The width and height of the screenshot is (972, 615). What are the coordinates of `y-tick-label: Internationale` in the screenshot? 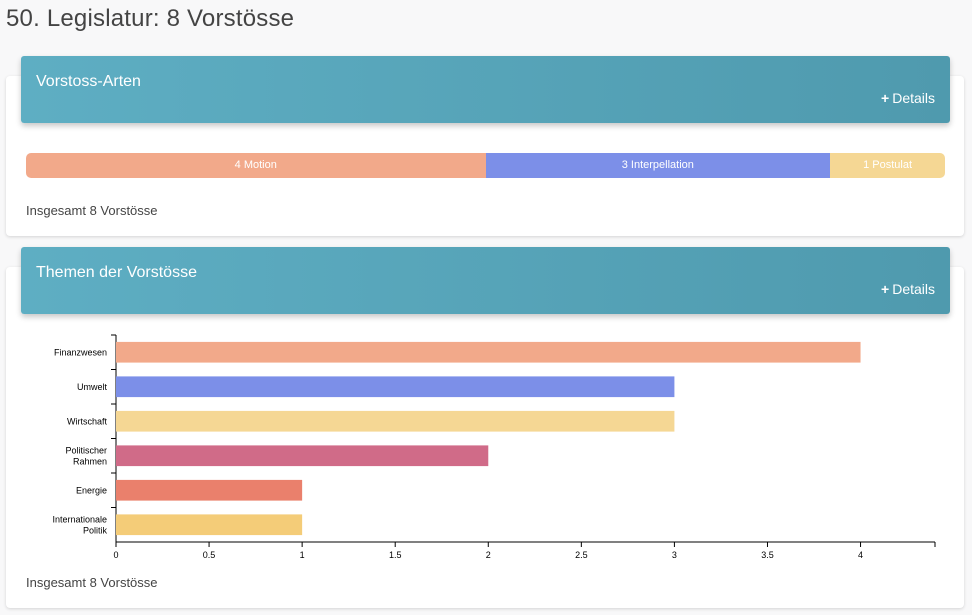 It's located at (79, 519).